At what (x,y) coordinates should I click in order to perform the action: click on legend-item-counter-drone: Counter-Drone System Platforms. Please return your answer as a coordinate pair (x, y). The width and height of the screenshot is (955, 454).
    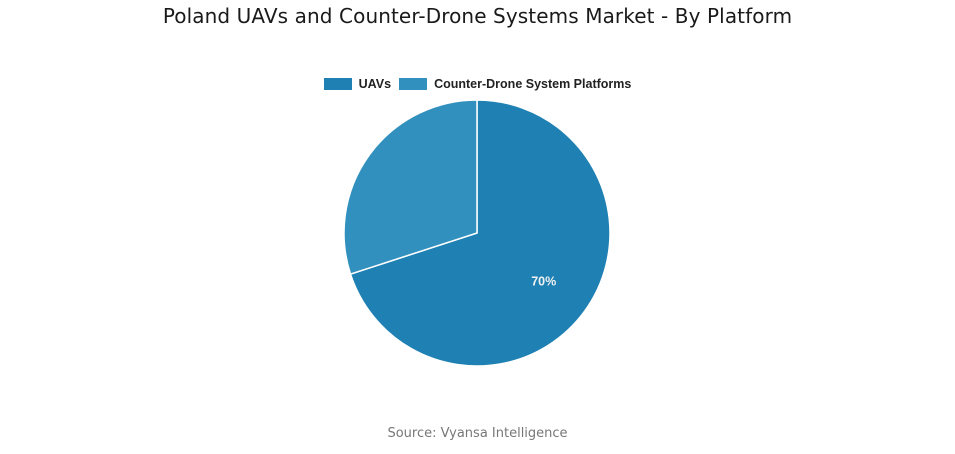
    Looking at the image, I should click on (515, 84).